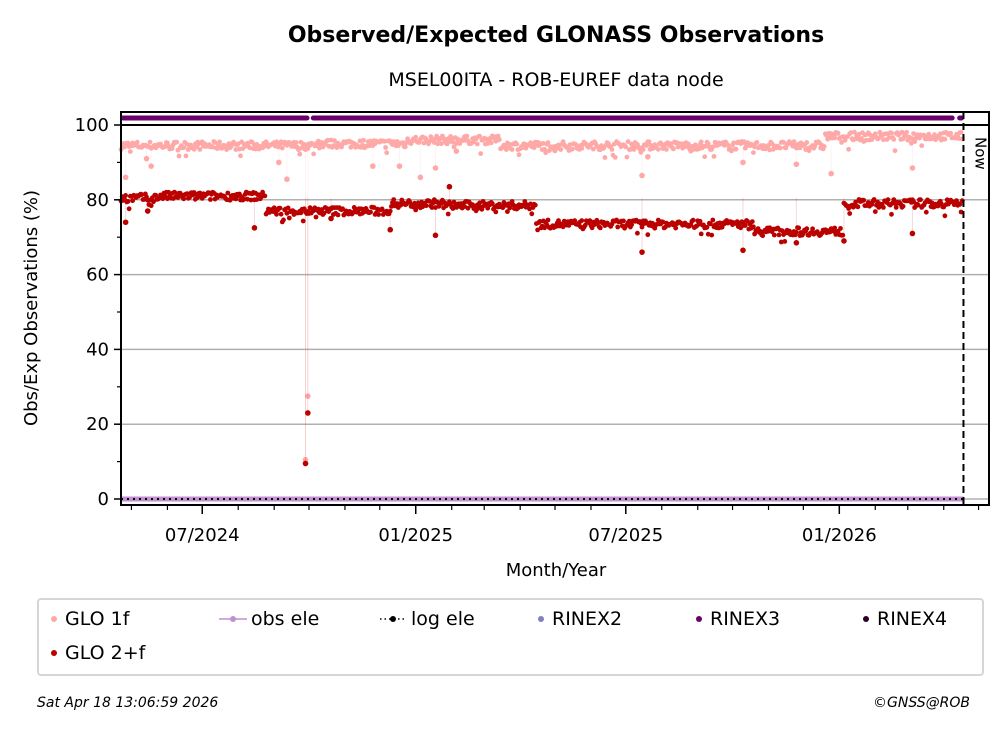 The height and width of the screenshot is (734, 1008). Describe the element at coordinates (88, 619) in the screenshot. I see `legend-item-glo-1f: GLO 1f` at that location.